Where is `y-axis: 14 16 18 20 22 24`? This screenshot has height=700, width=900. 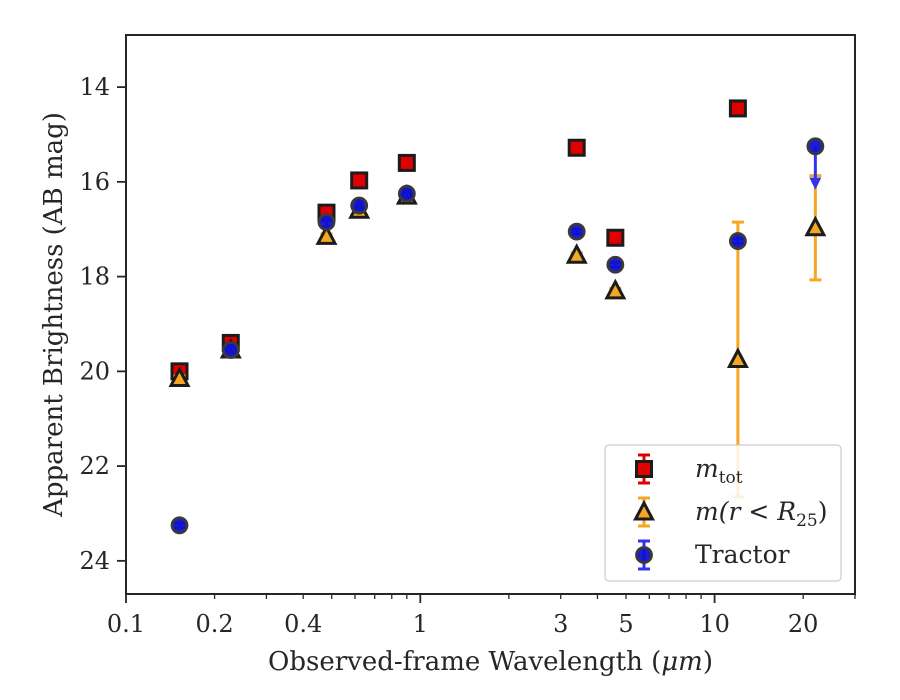
y-axis: 14 16 18 20 22 24 is located at coordinates (102, 324).